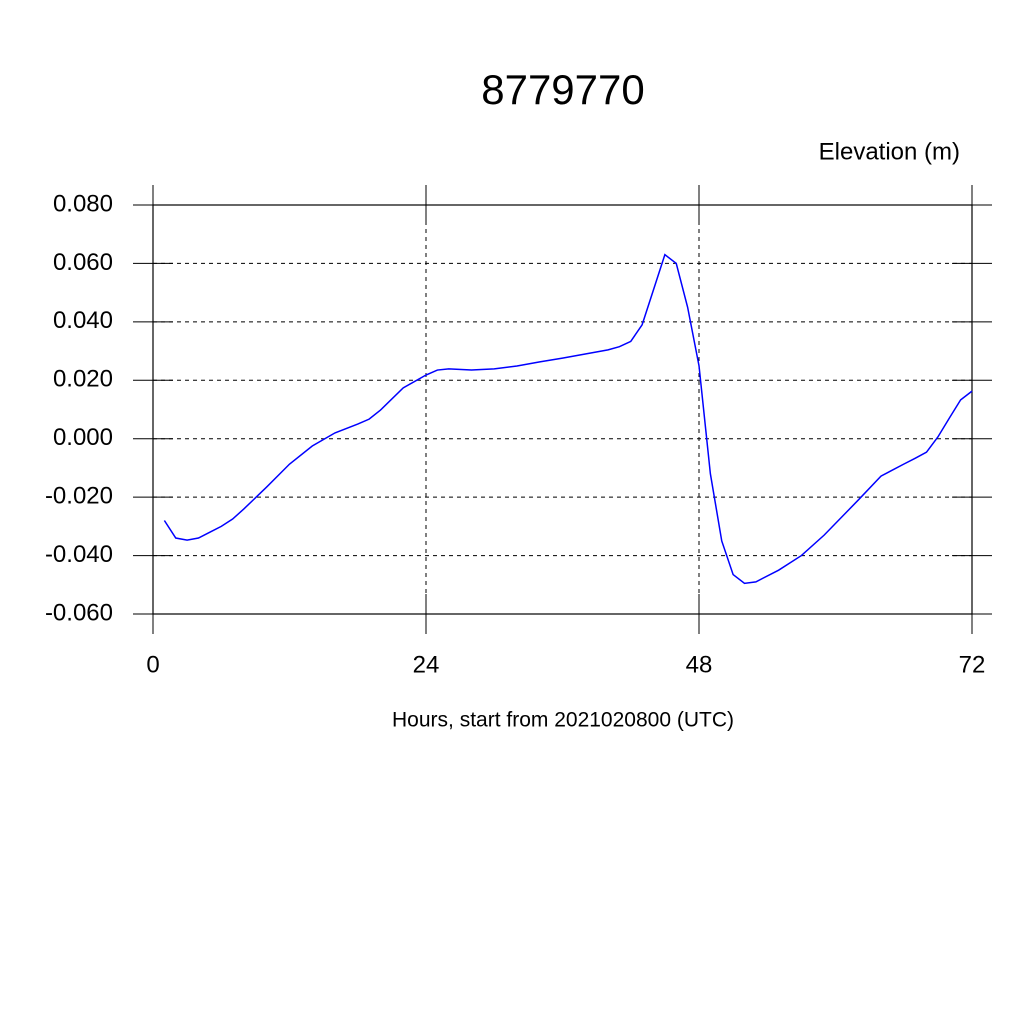 The width and height of the screenshot is (1024, 1024). What do you see at coordinates (972, 664) in the screenshot?
I see `x-tick-label: 72` at bounding box center [972, 664].